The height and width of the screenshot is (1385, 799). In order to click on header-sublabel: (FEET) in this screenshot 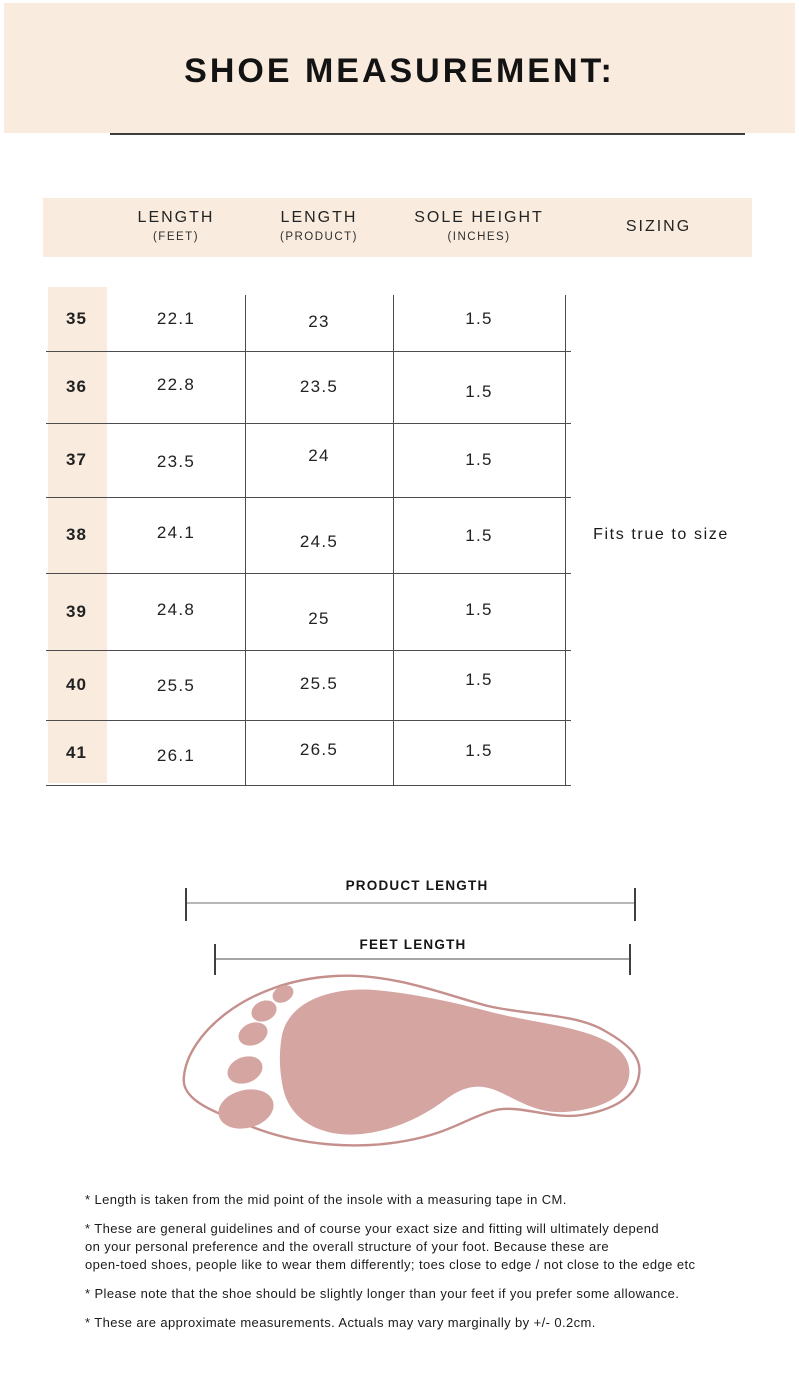, I will do `click(176, 237)`.